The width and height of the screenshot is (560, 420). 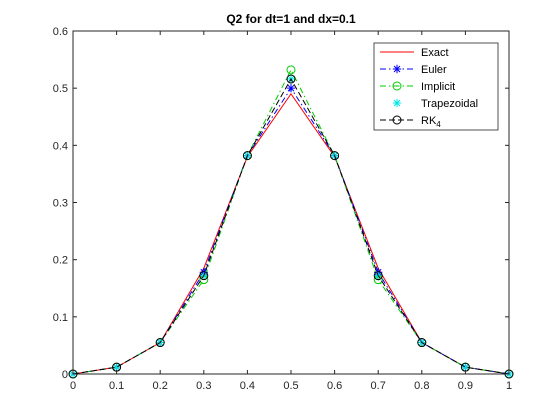 I want to click on x-tick-label-0: 0, so click(x=73, y=386).